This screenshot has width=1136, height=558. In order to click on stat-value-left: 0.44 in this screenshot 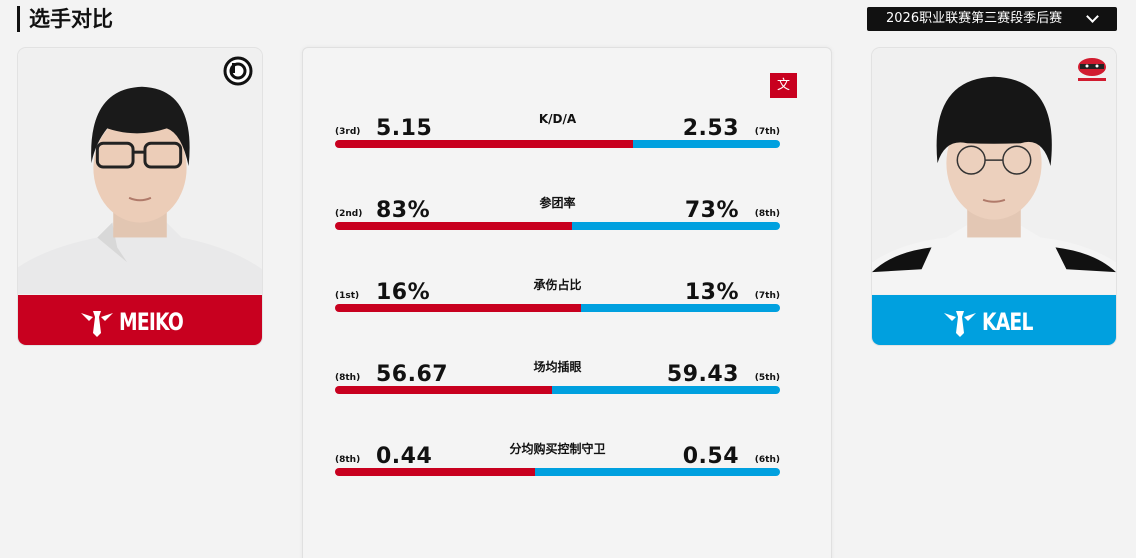, I will do `click(404, 456)`.